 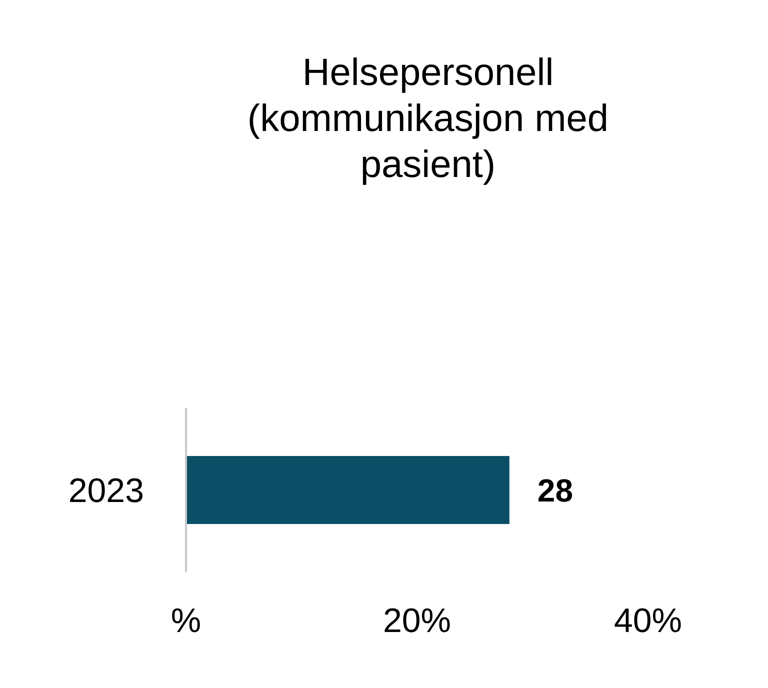 I want to click on x-tick-label: 40%, so click(x=648, y=621).